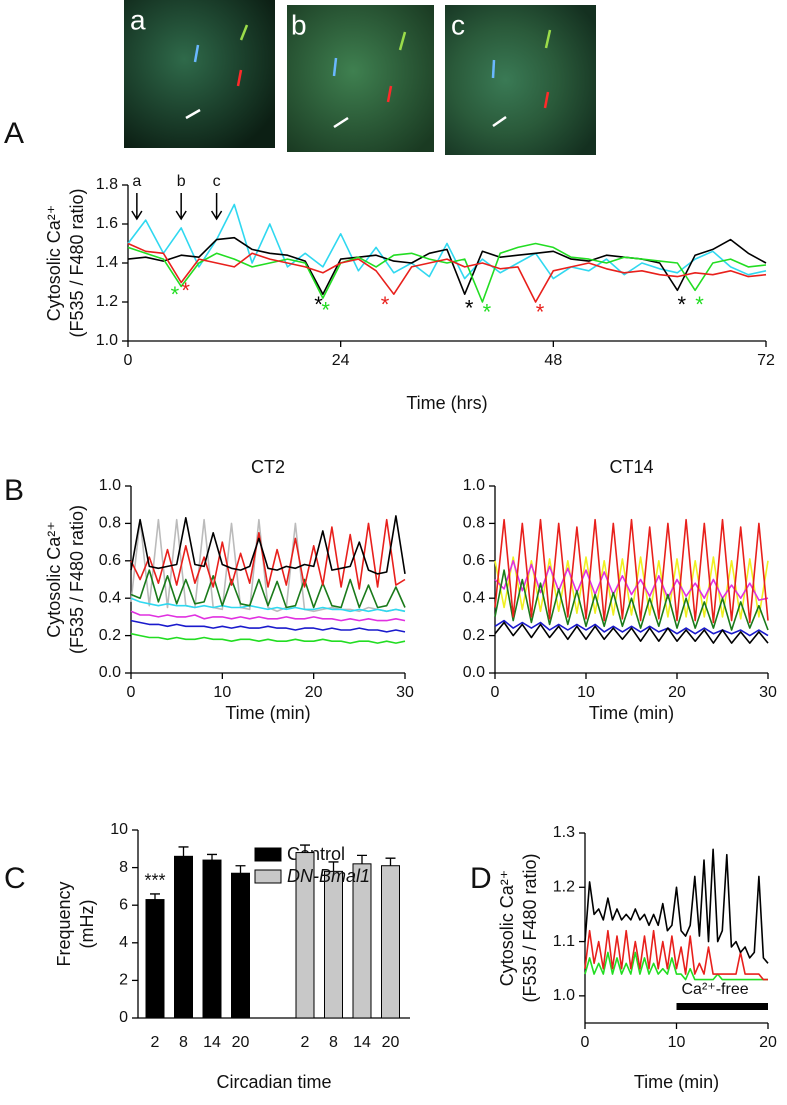  What do you see at coordinates (268, 467) in the screenshot?
I see `chart-title: CT2` at bounding box center [268, 467].